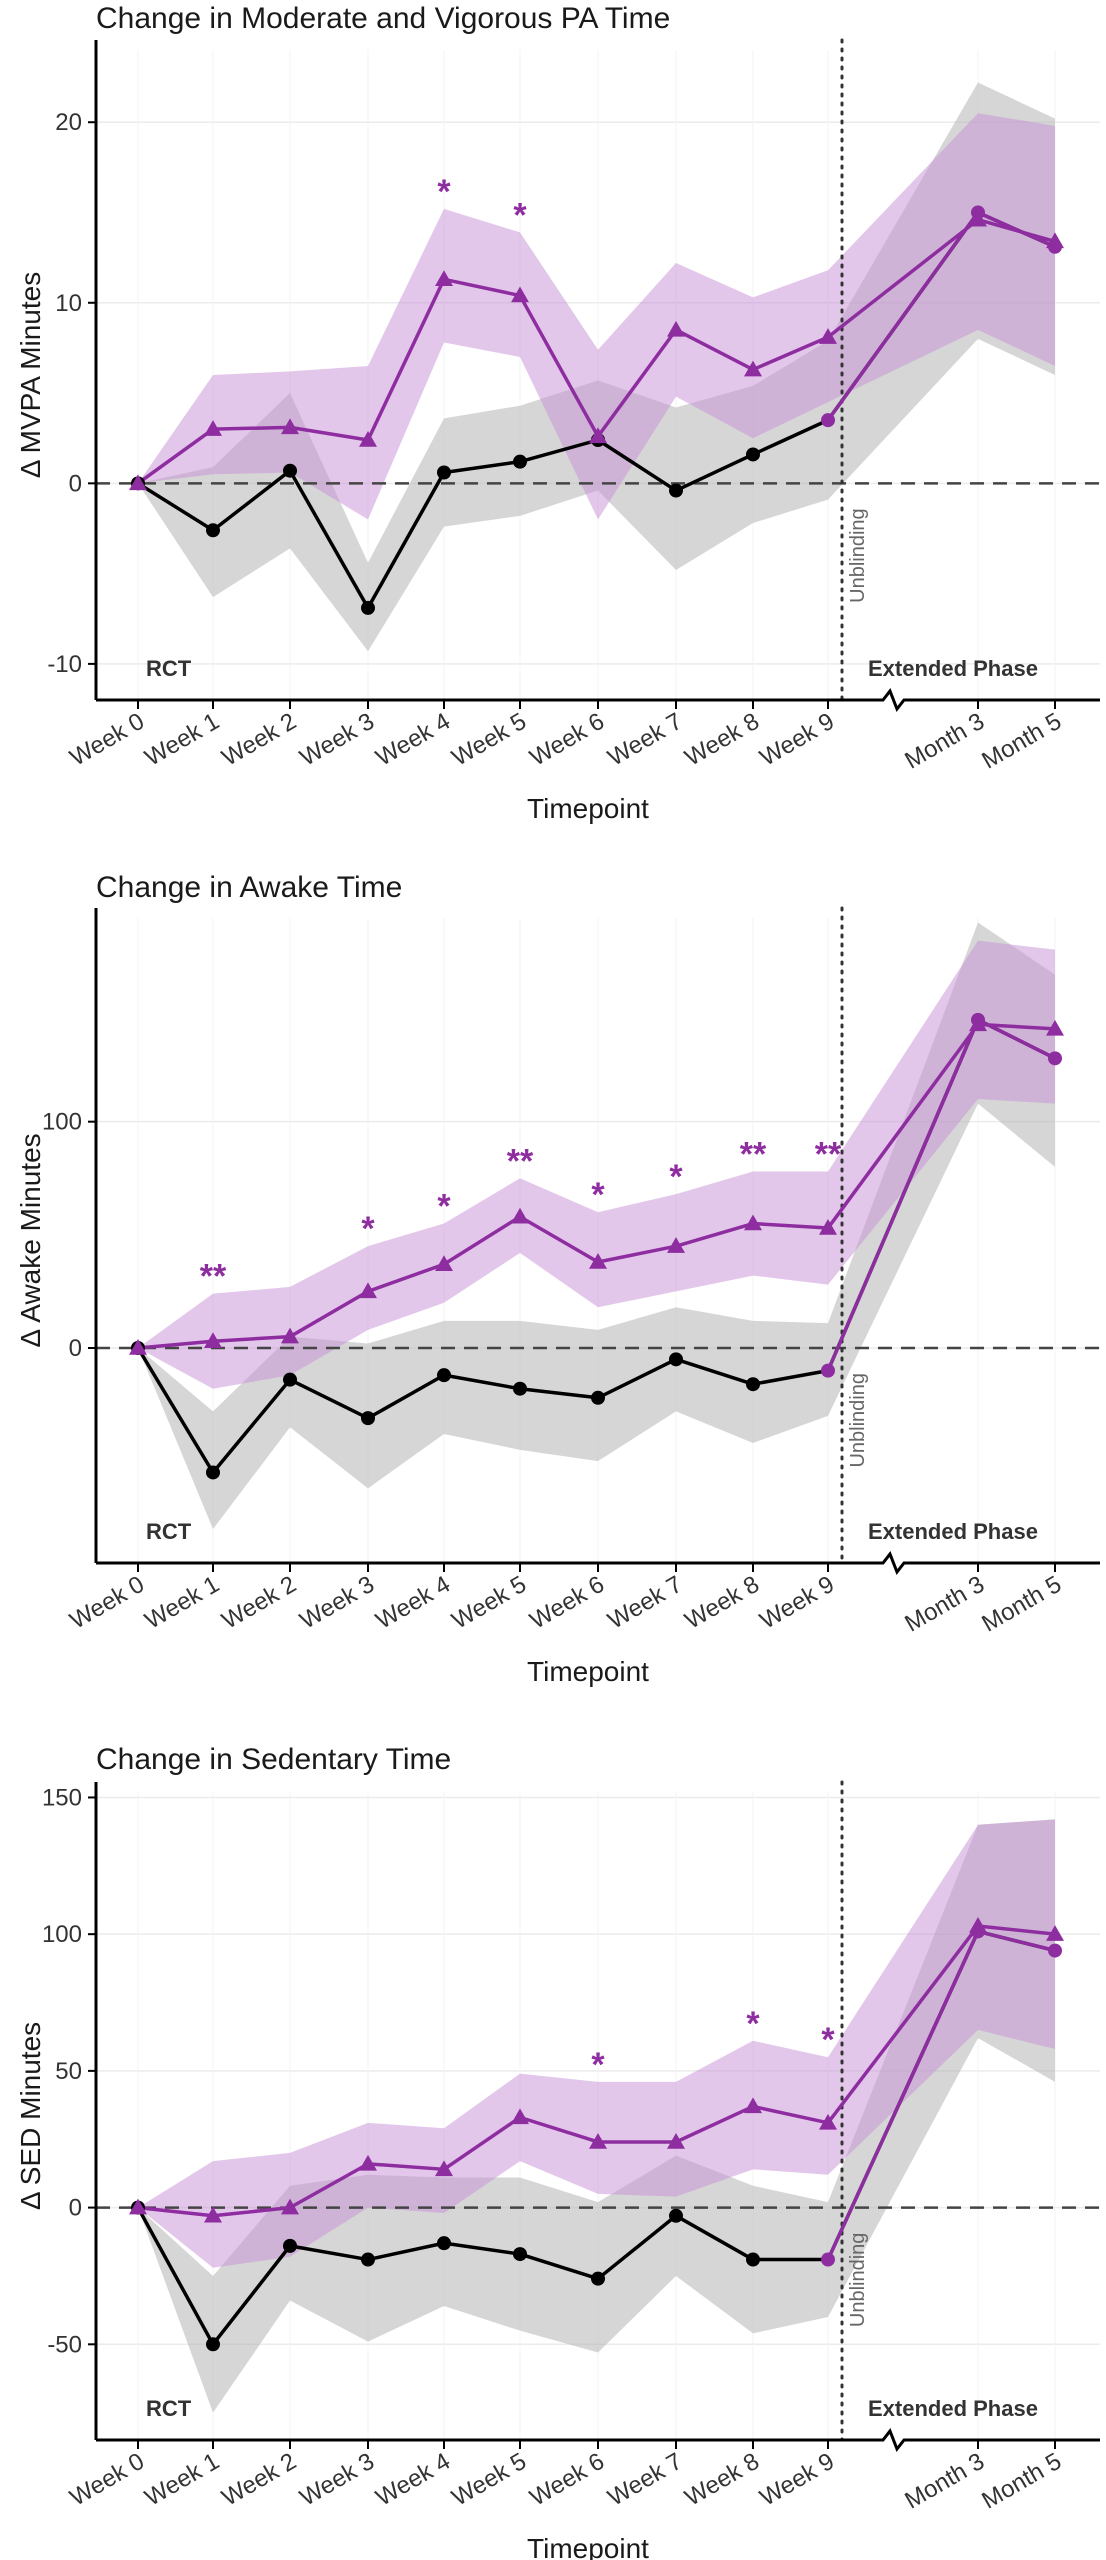 This screenshot has width=1106, height=2560. What do you see at coordinates (413, 740) in the screenshot?
I see `x-tick-label: Week 4` at bounding box center [413, 740].